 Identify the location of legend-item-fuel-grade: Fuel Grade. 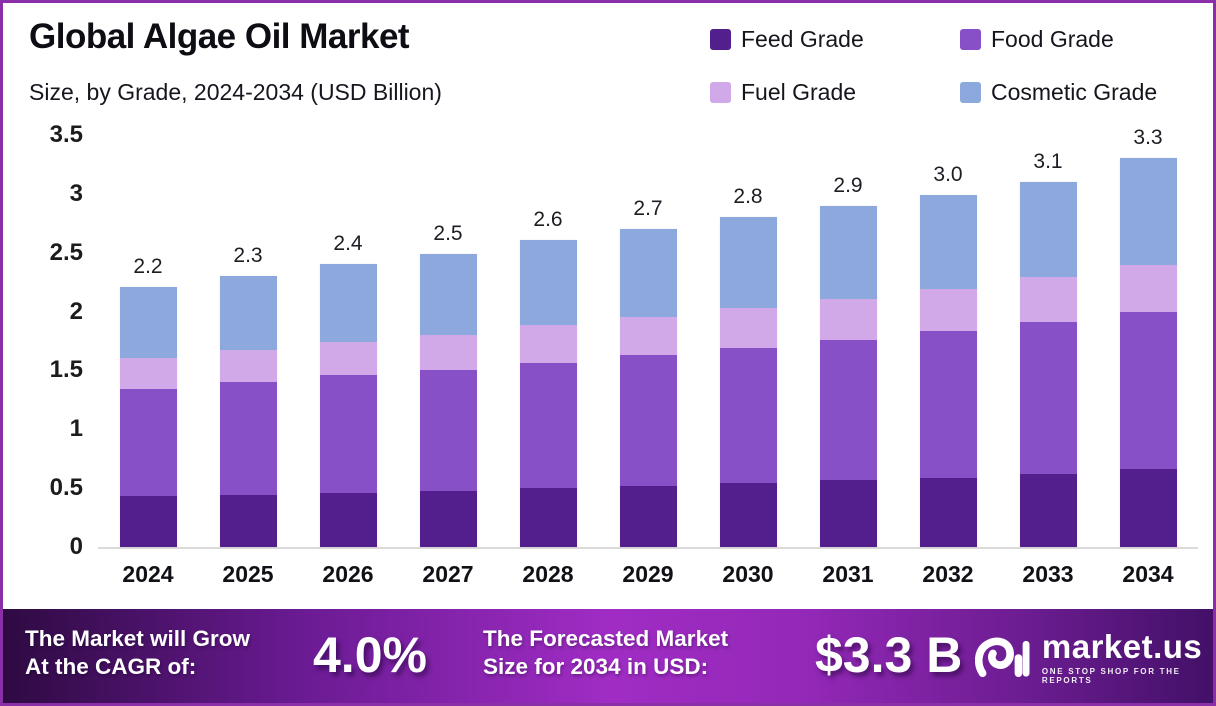
(835, 92).